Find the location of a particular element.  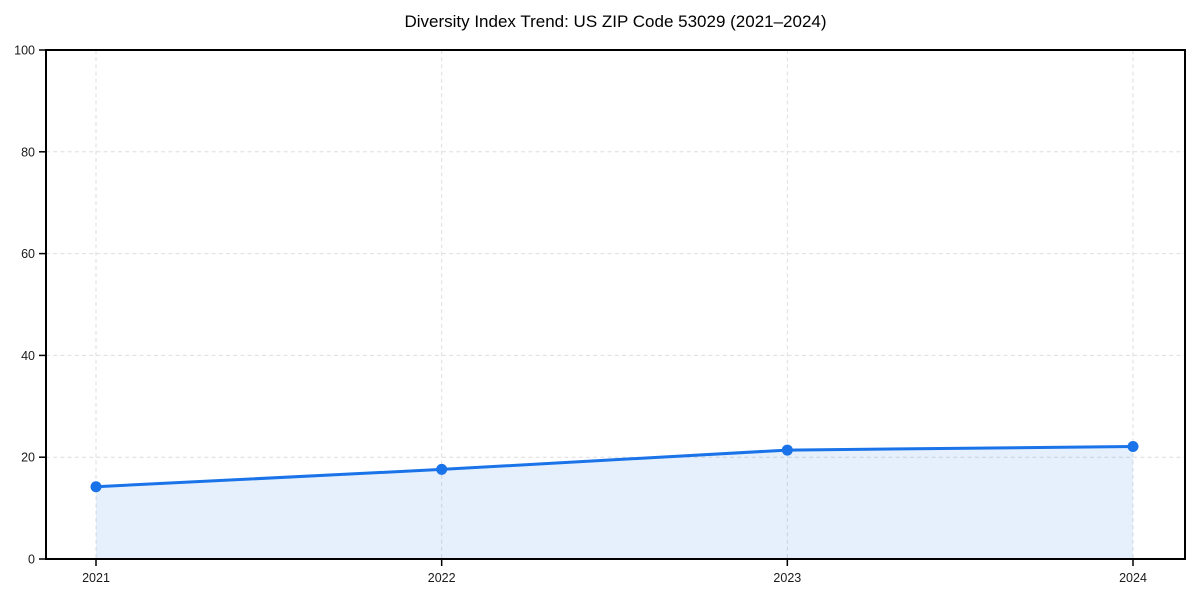

trend-line-path is located at coordinates (614, 467).